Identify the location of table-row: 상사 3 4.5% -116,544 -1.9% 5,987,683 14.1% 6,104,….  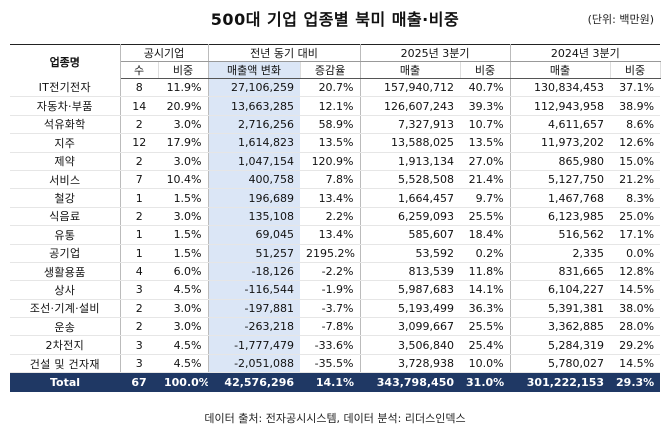
(335, 290).